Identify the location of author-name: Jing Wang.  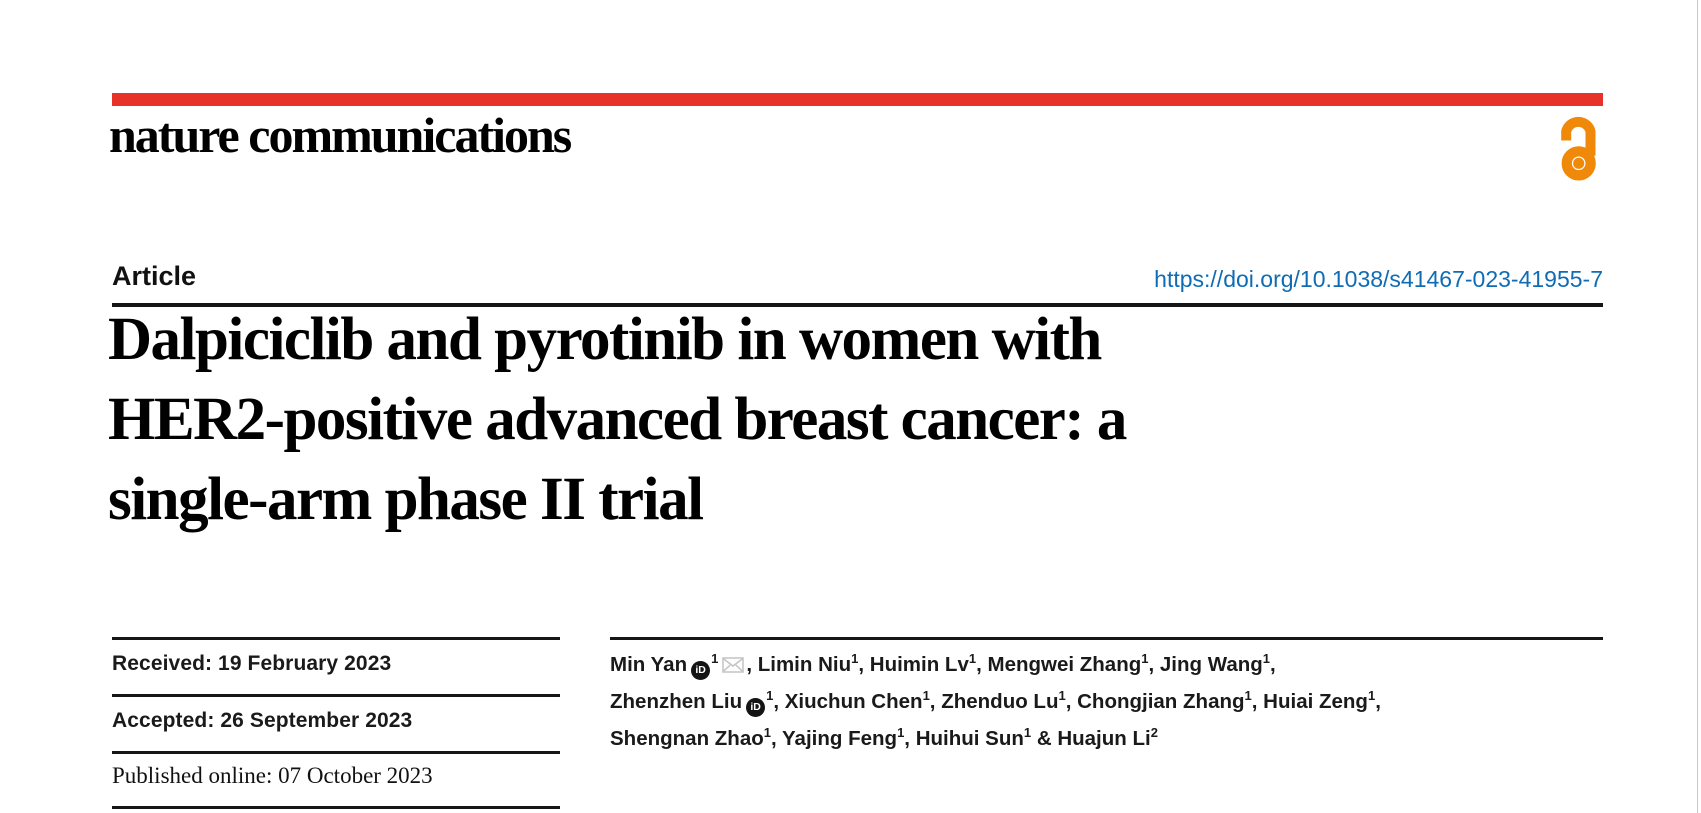
(1211, 664).